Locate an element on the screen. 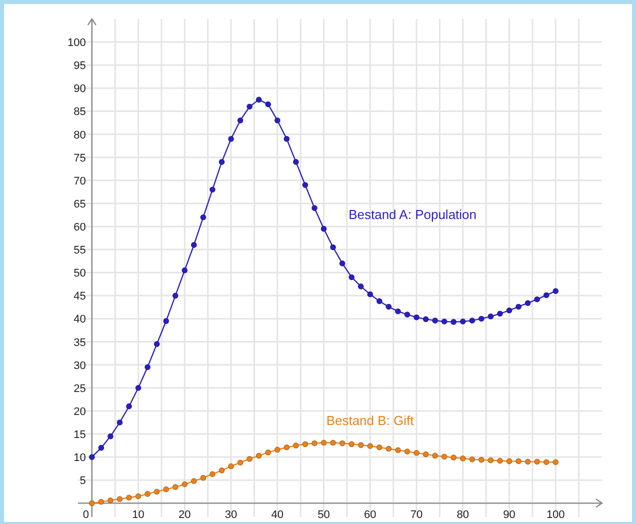 The height and width of the screenshot is (524, 636). y-tick-label: 25 is located at coordinates (80, 388).